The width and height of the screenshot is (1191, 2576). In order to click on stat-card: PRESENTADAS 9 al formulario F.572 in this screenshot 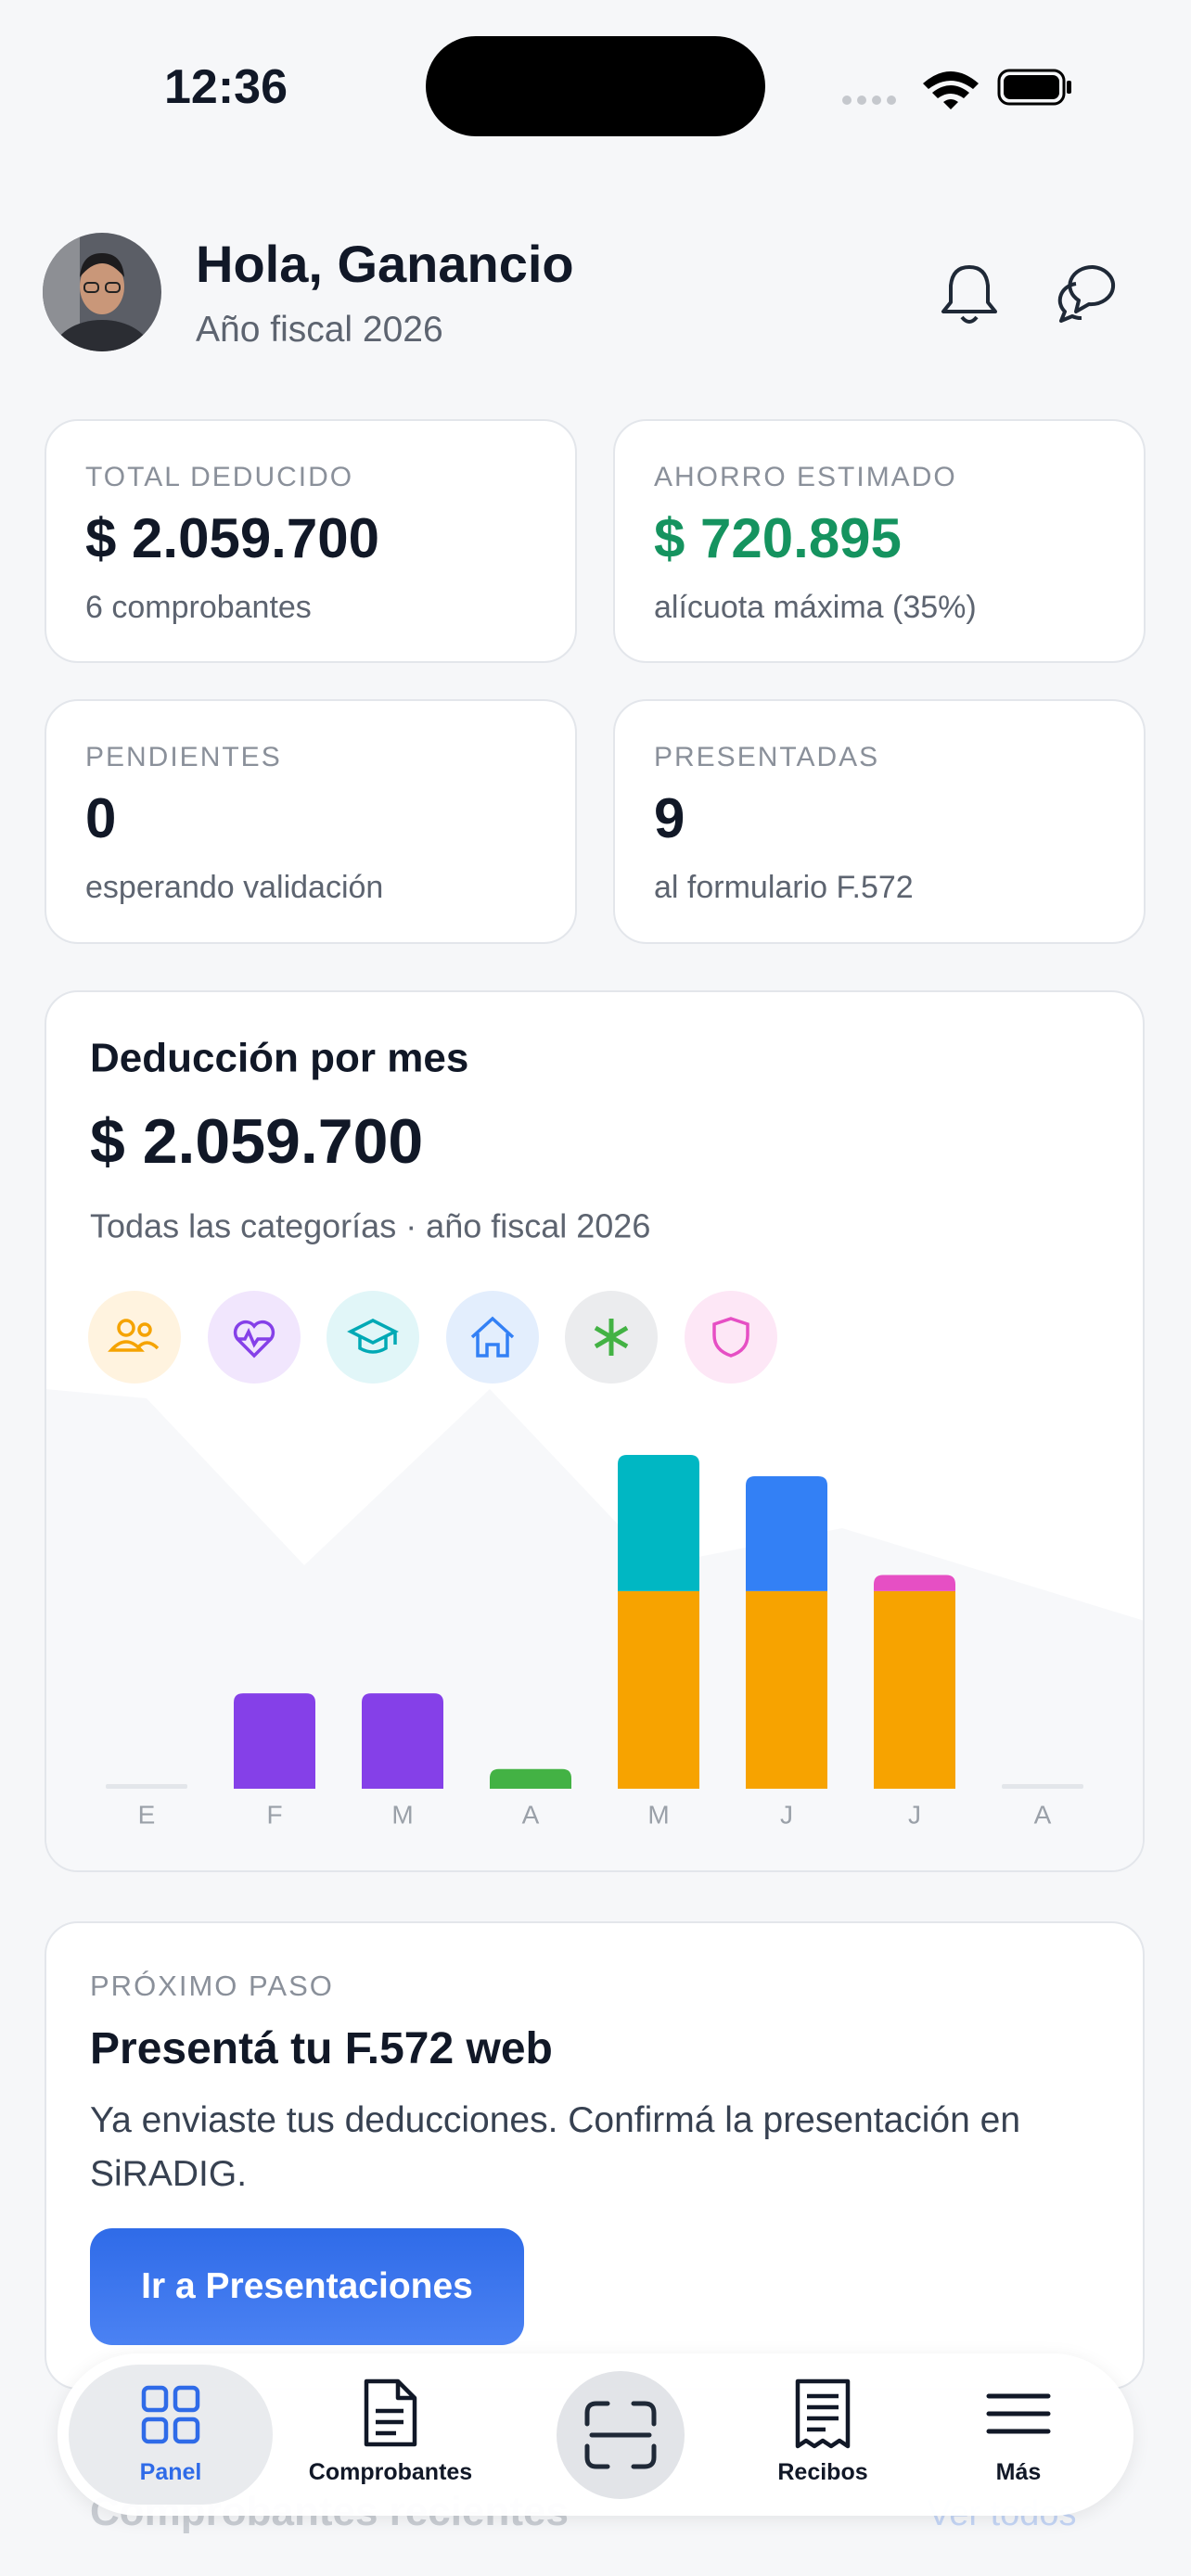, I will do `click(879, 821)`.